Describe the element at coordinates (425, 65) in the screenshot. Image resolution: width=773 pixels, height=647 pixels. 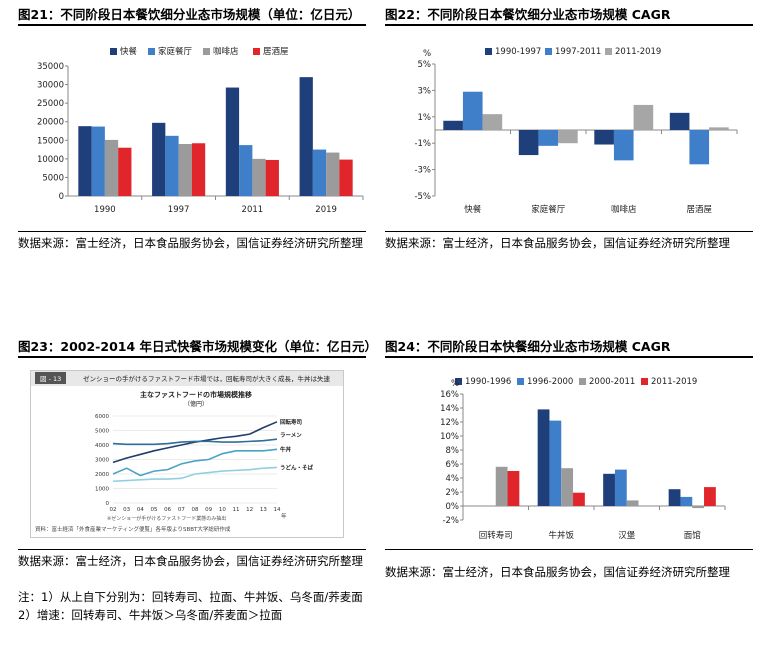
I see `y-tick-label: 5%` at that location.